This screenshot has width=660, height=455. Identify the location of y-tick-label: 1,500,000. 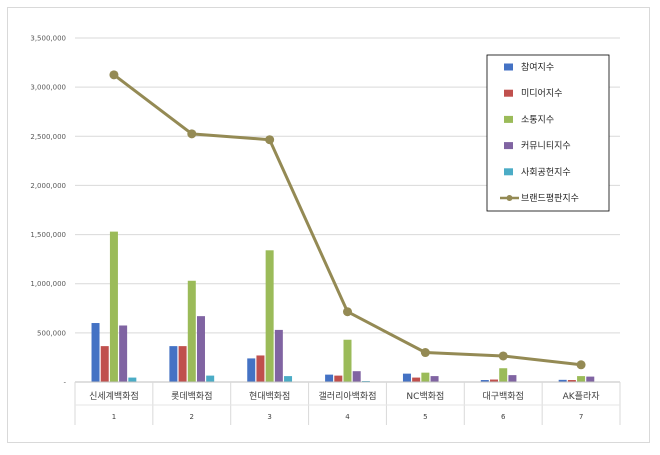
(48, 235).